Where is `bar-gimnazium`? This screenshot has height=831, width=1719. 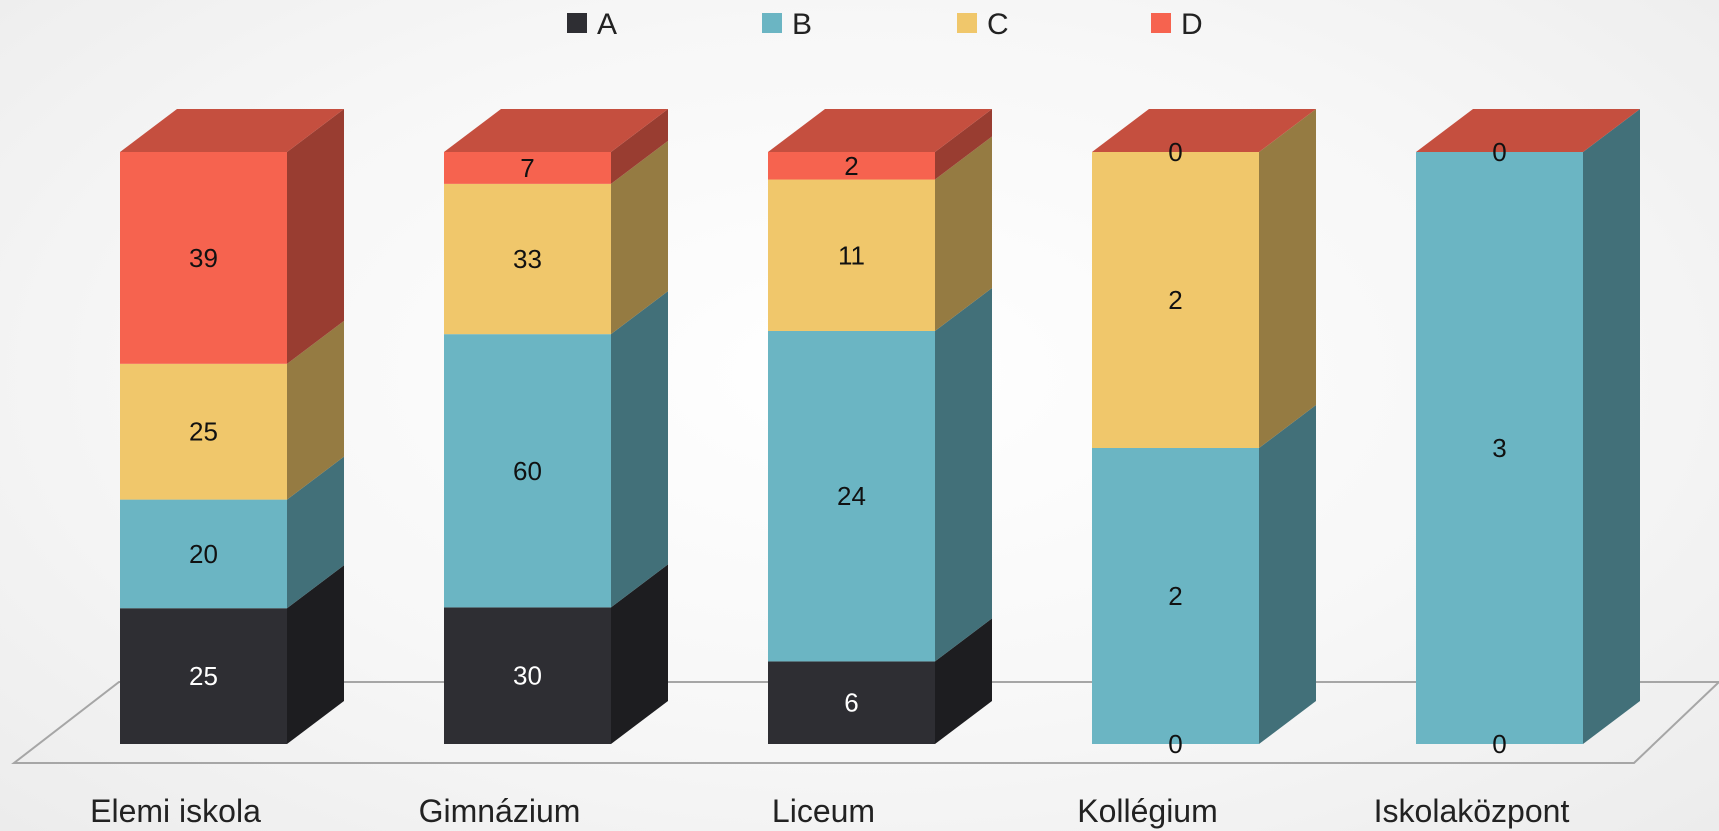 bar-gimnazium is located at coordinates (556, 426).